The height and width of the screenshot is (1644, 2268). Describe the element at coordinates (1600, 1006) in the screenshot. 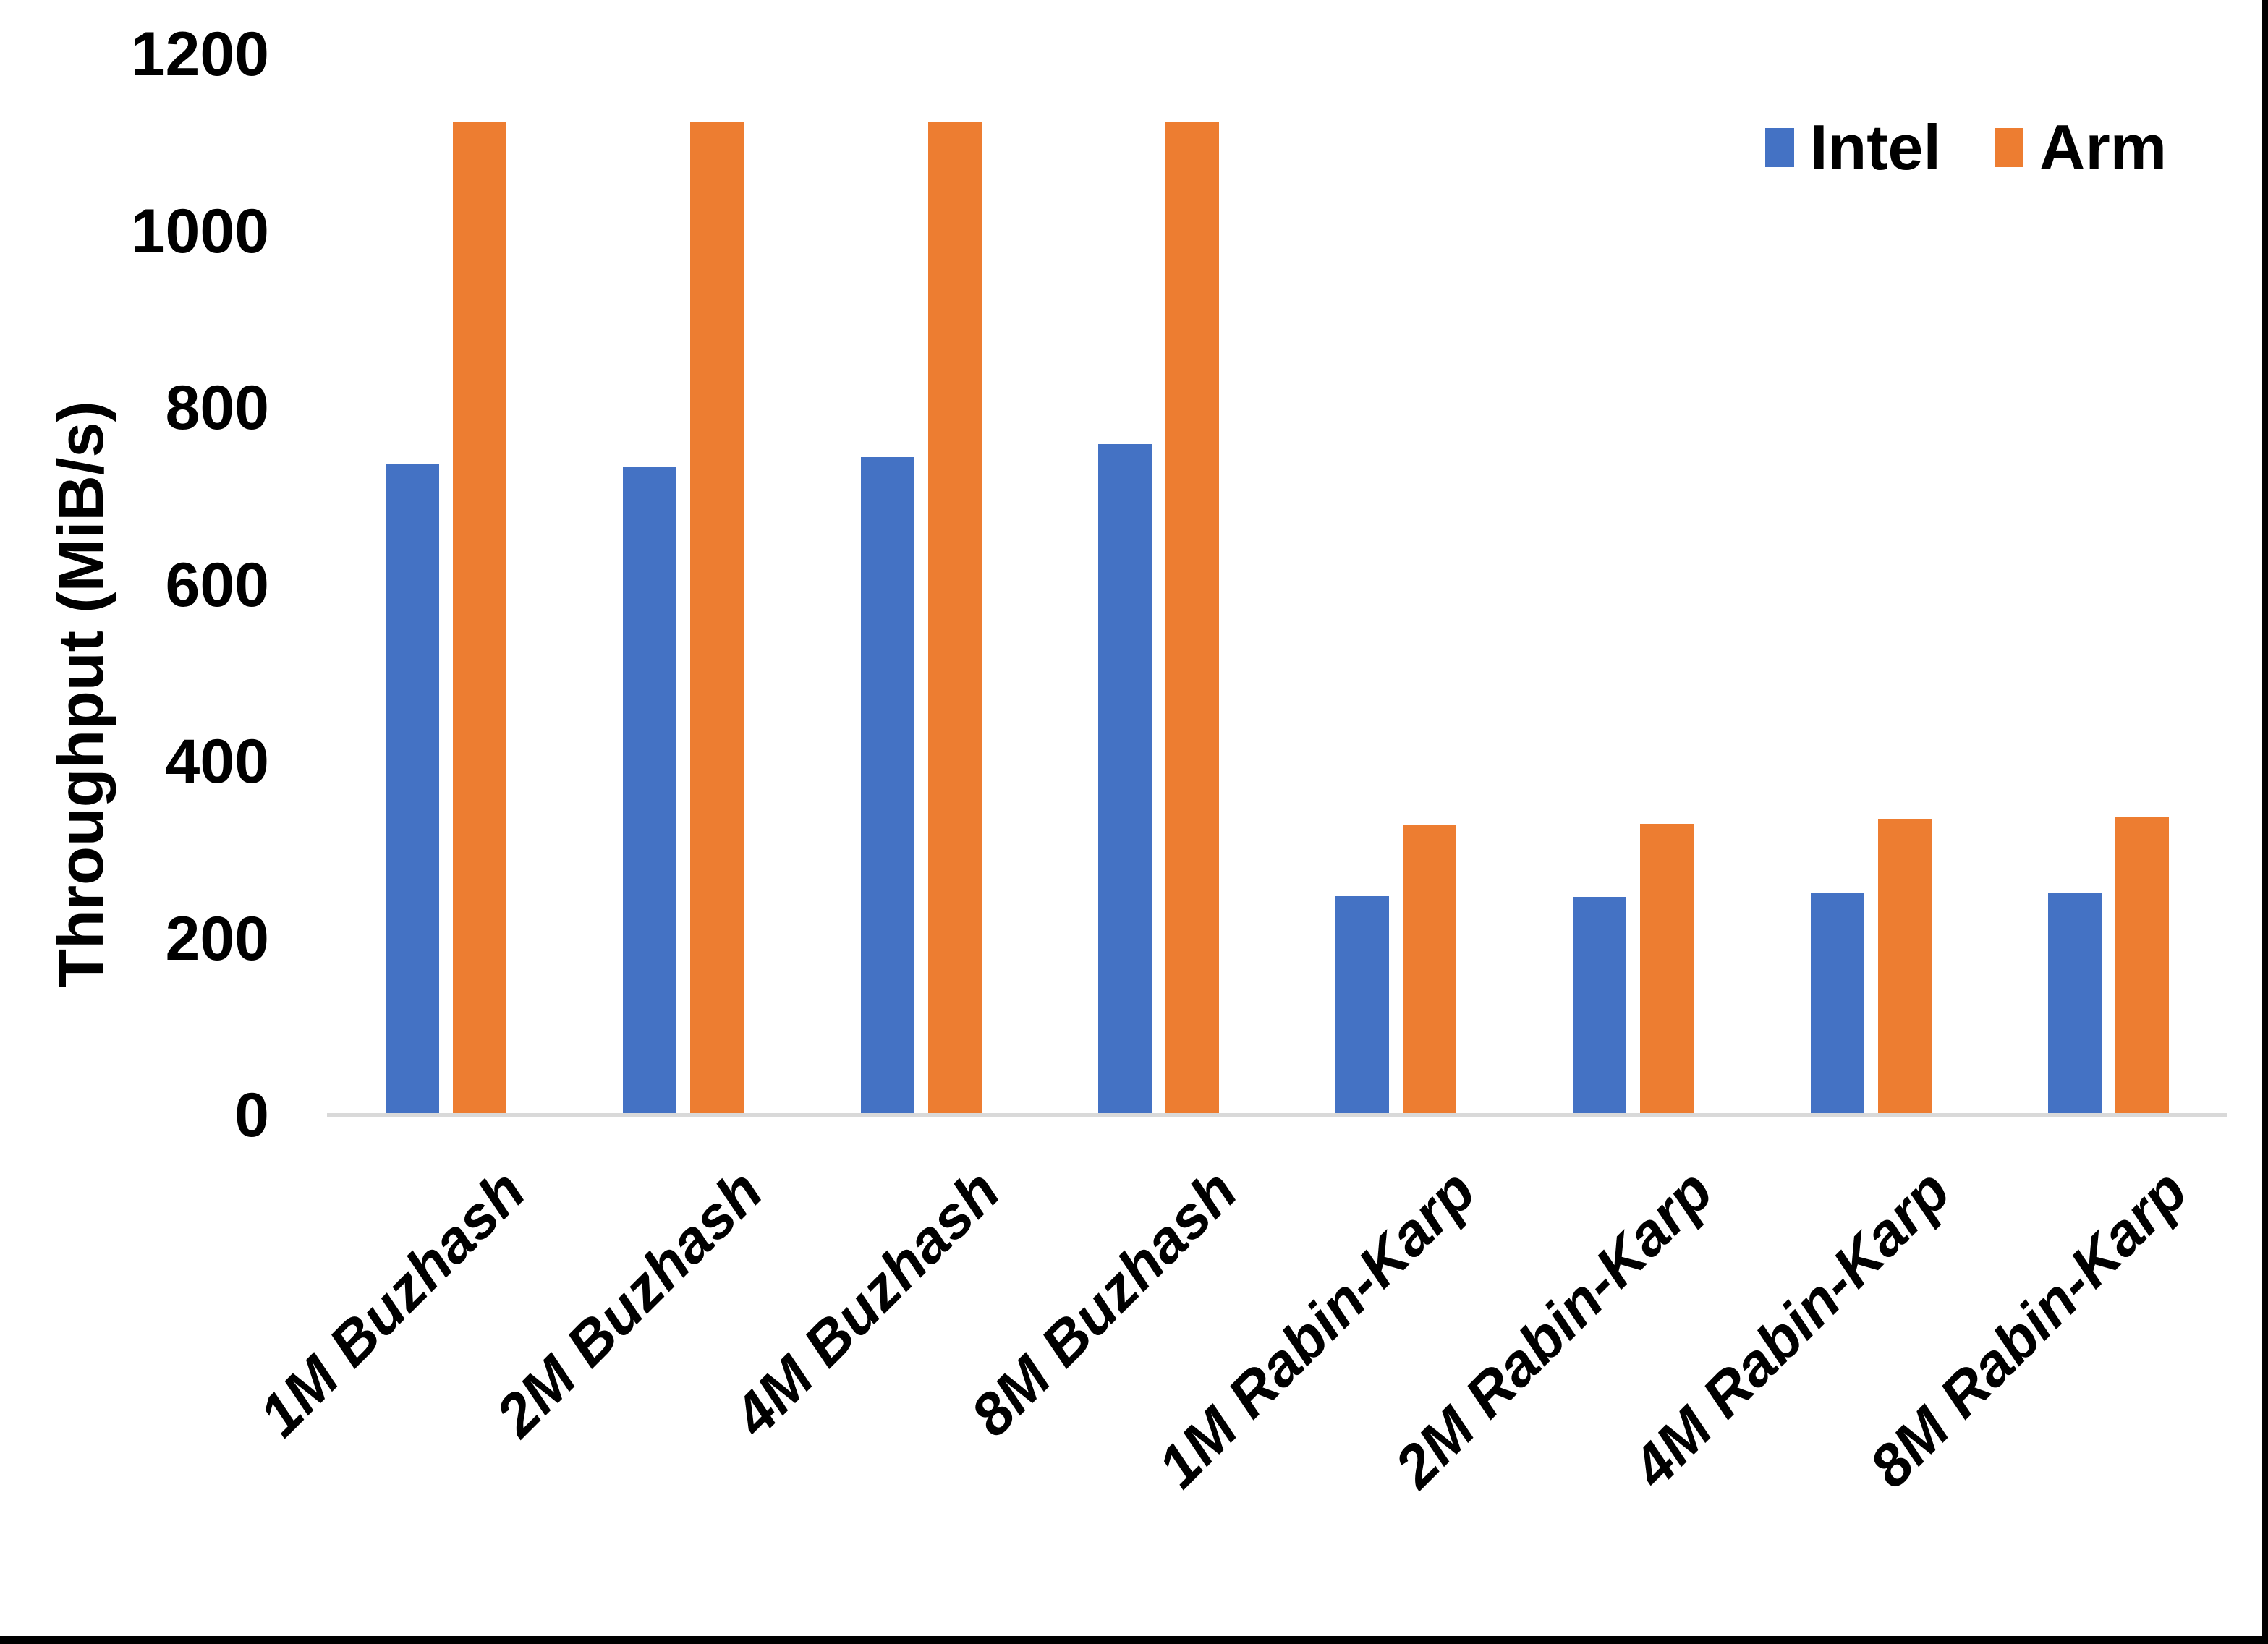

I see `bar-intel-2m-rabin-karp` at that location.